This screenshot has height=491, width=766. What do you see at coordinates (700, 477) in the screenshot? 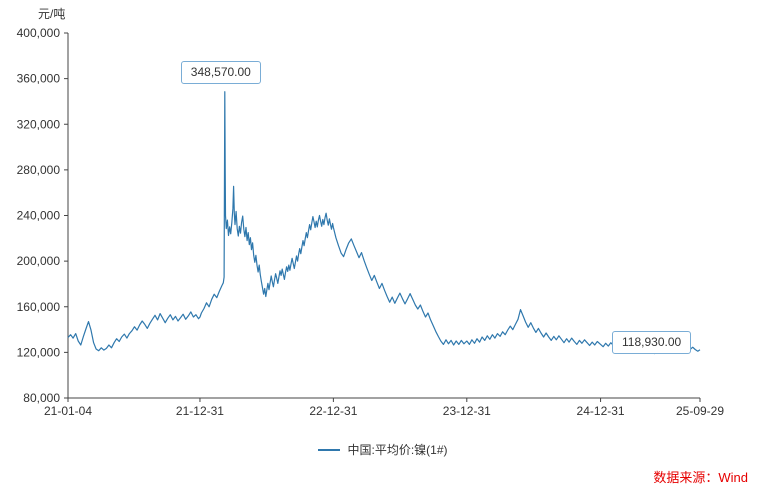
I see `data-source-label: 数据来源：Wind` at bounding box center [700, 477].